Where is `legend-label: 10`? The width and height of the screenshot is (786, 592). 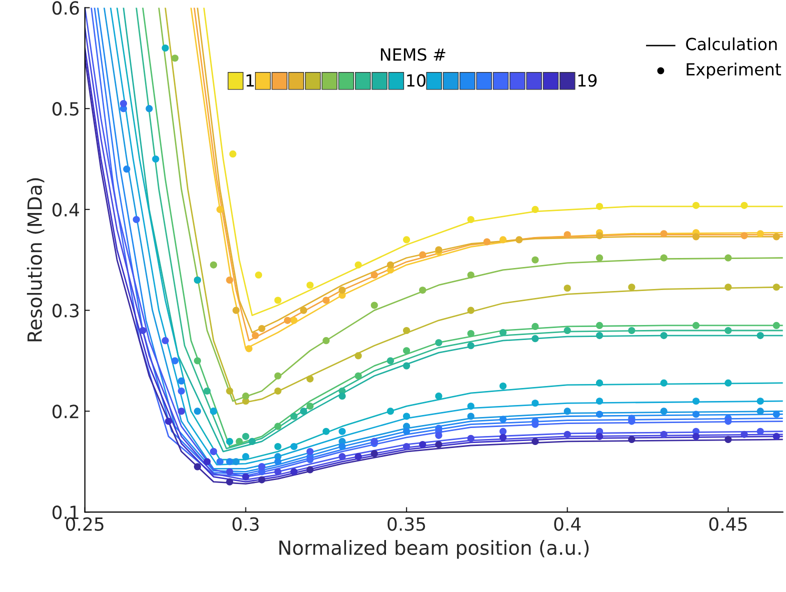 legend-label: 10 is located at coordinates (416, 80).